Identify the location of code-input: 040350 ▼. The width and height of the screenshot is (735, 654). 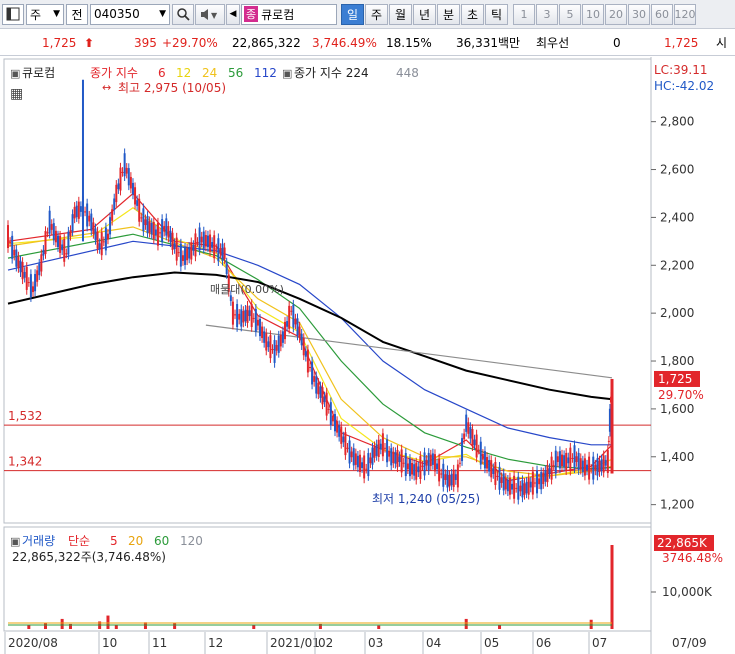
(130, 14).